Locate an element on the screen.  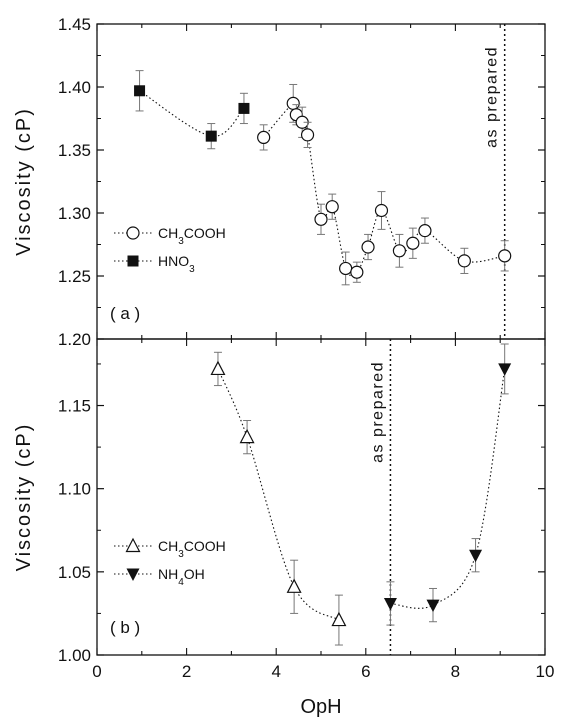
y-tick-label: 1.10 is located at coordinates (74, 489).